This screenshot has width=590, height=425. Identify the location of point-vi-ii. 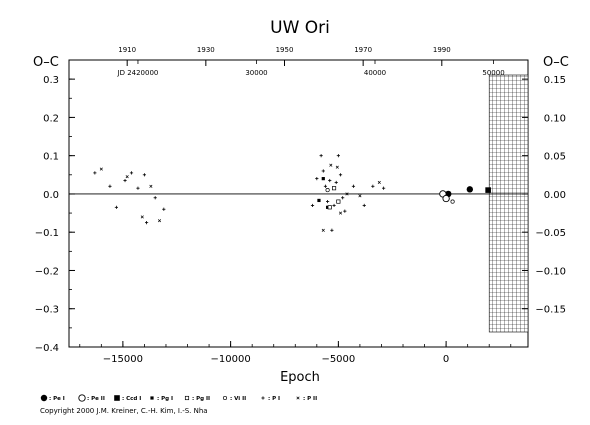
(327, 190).